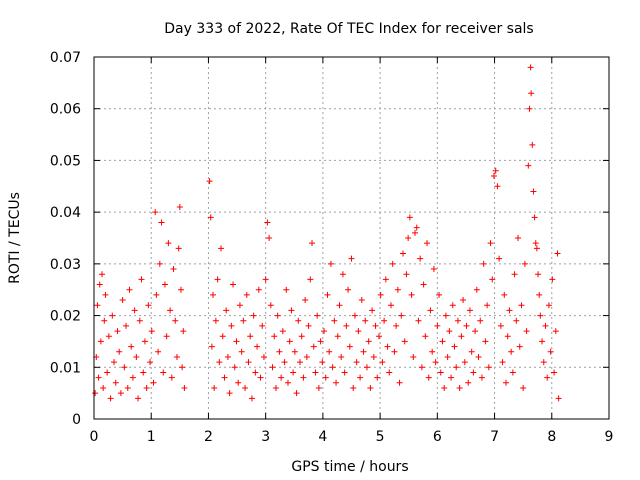  What do you see at coordinates (65, 213) in the screenshot?
I see `y-tick-label: 0.04` at bounding box center [65, 213].